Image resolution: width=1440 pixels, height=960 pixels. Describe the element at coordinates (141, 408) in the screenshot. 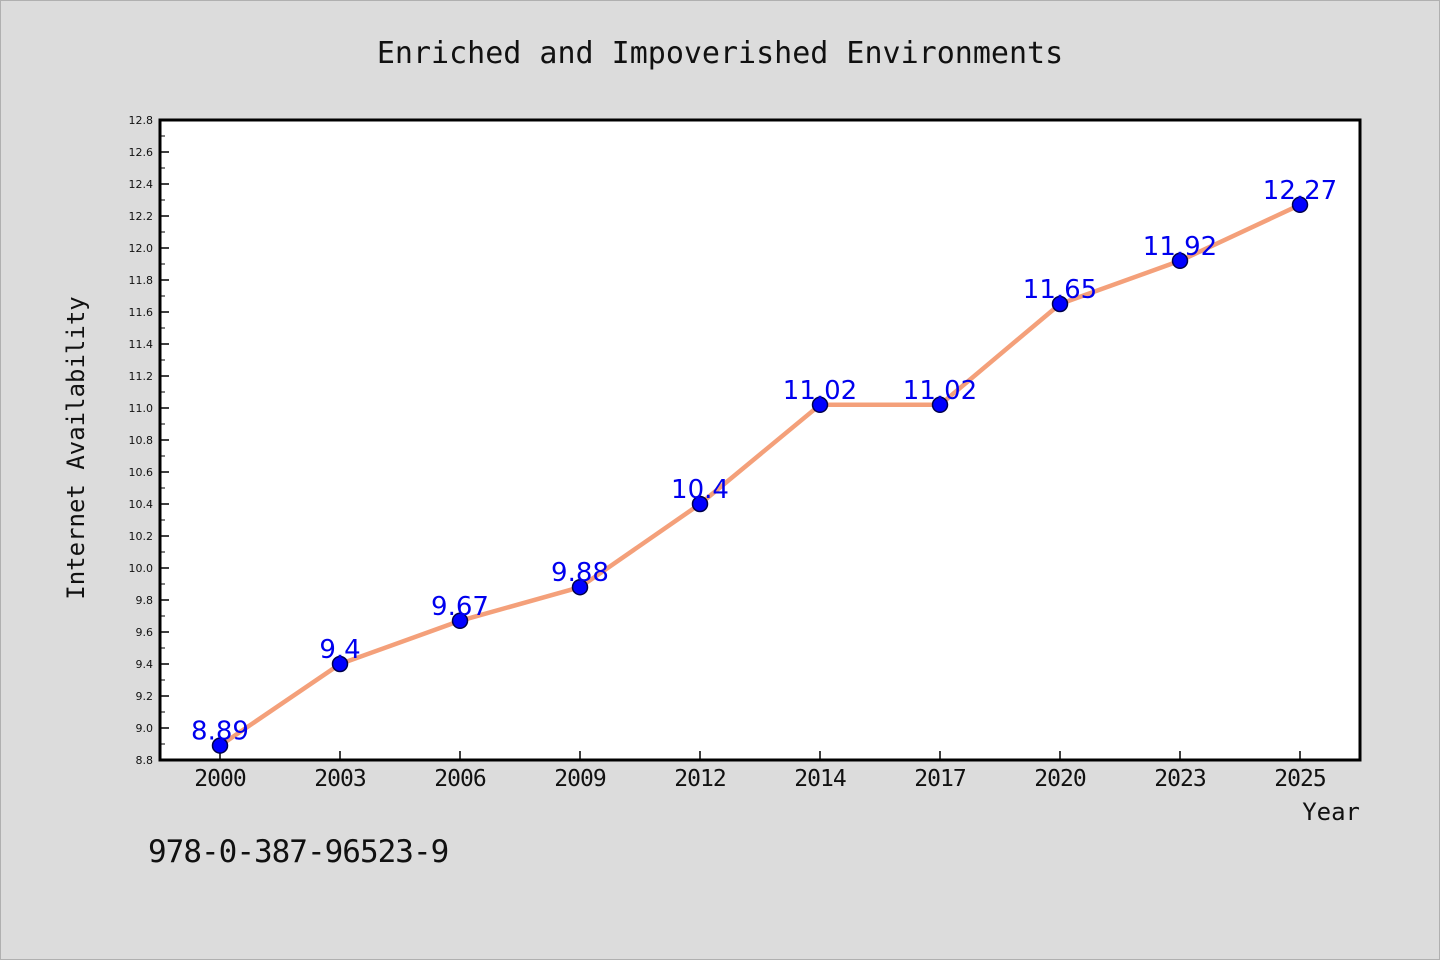

I see `y-tick-label: 11.0` at that location.